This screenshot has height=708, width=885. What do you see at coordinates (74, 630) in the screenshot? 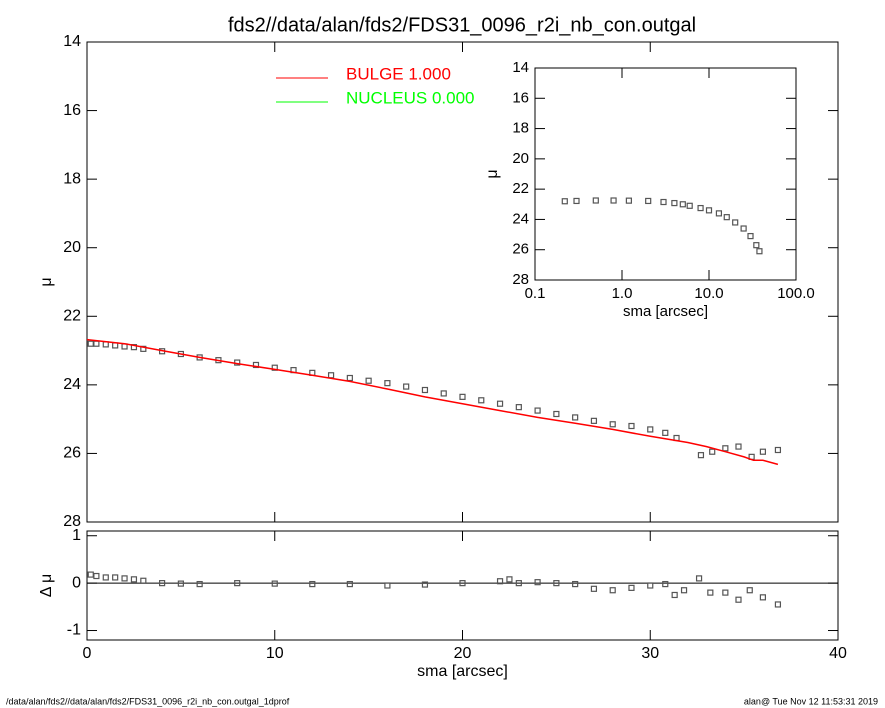
I see `y-tick-label: -1` at bounding box center [74, 630].